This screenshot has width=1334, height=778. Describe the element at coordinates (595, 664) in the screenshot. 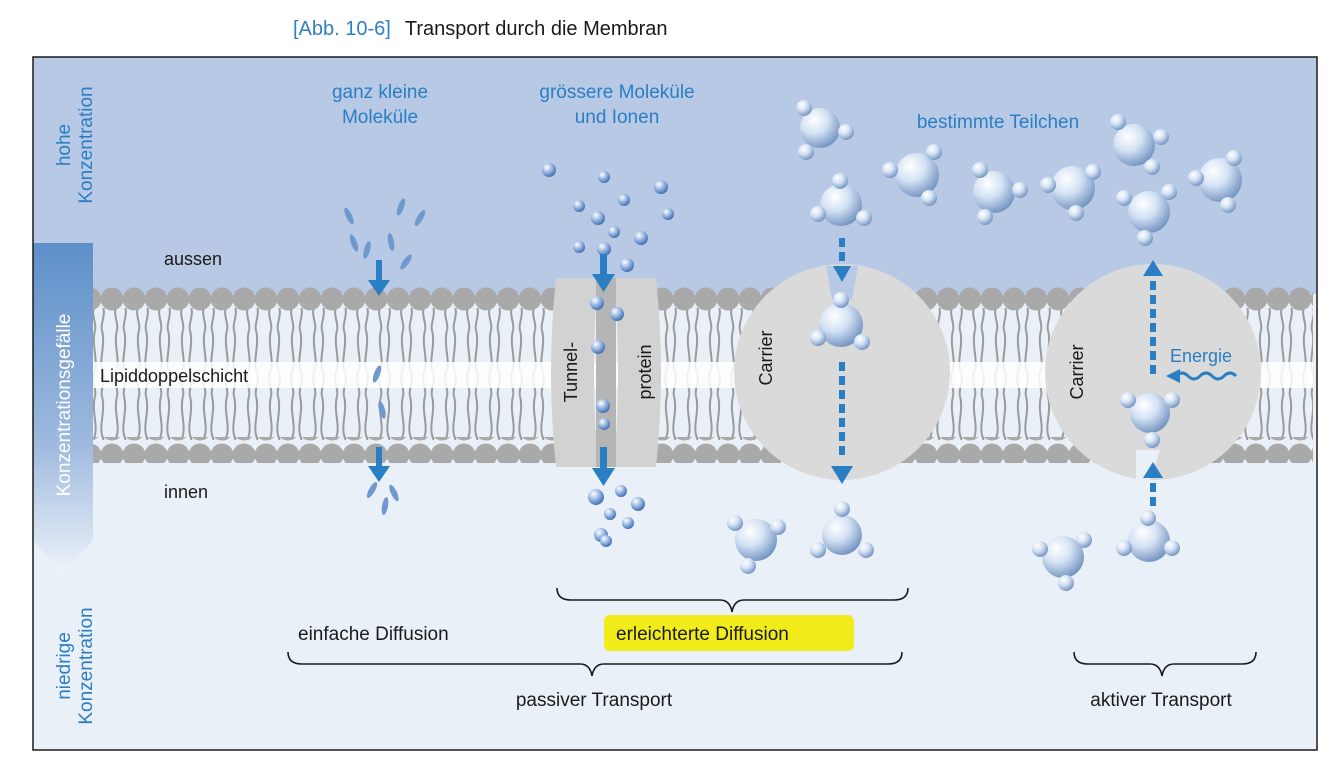

I see `brace-passive` at that location.